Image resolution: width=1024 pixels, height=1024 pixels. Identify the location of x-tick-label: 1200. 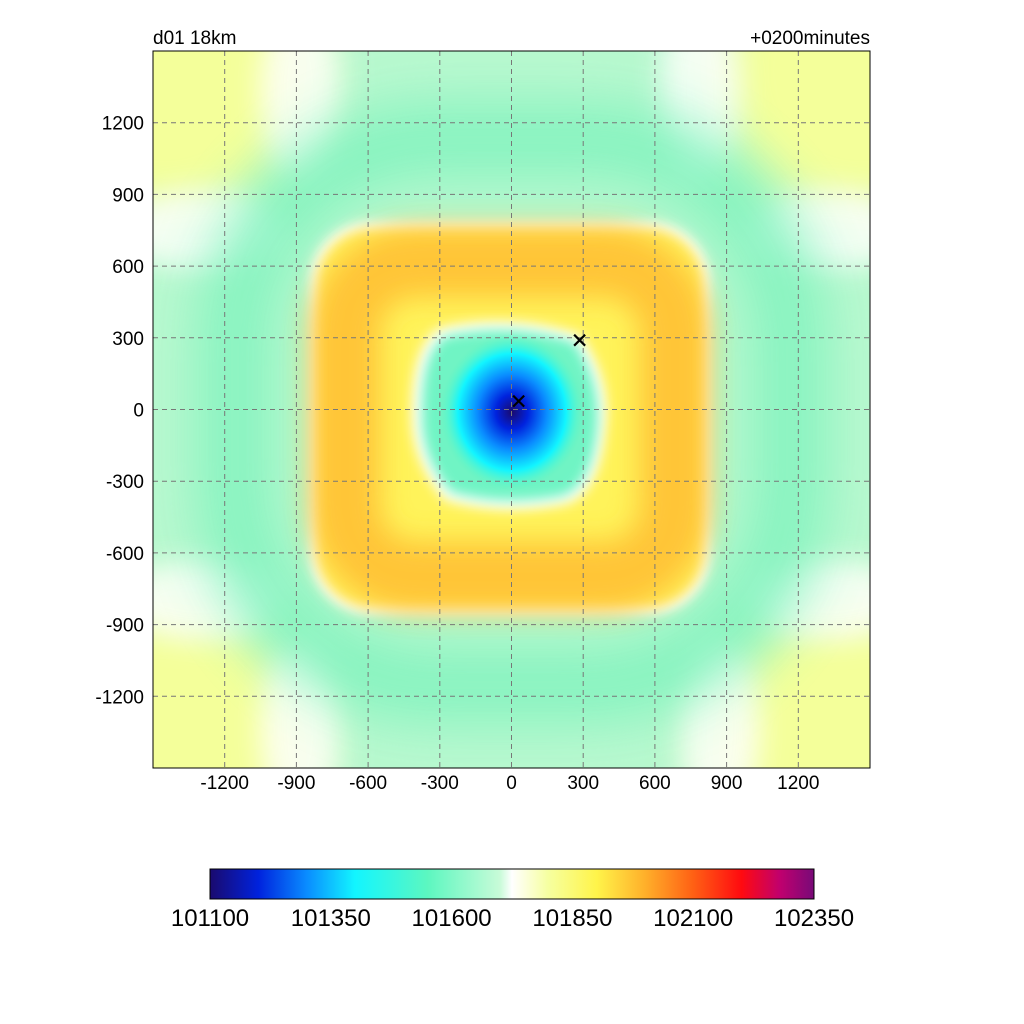
(798, 783).